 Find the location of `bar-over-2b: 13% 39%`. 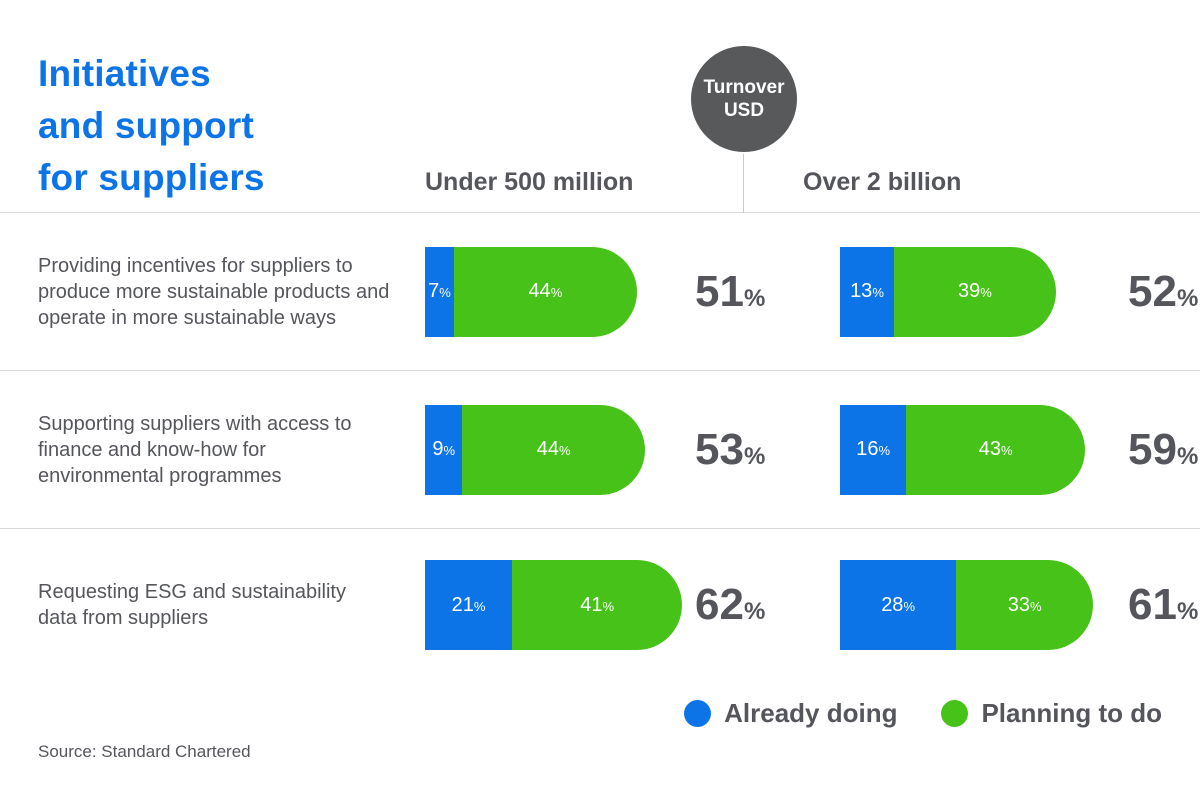

bar-over-2b: 13% 39% is located at coordinates (975, 291).